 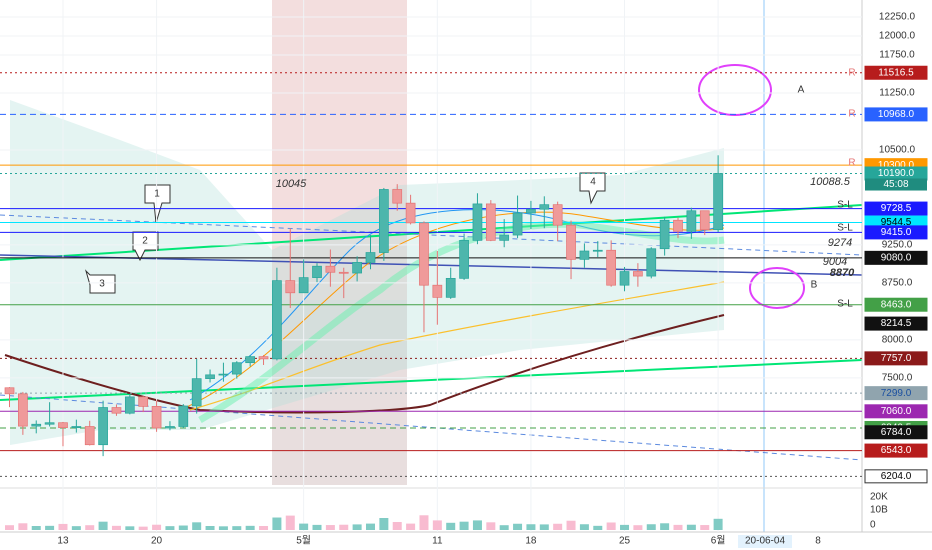 I want to click on x-tick-label: 13, so click(x=63, y=541).